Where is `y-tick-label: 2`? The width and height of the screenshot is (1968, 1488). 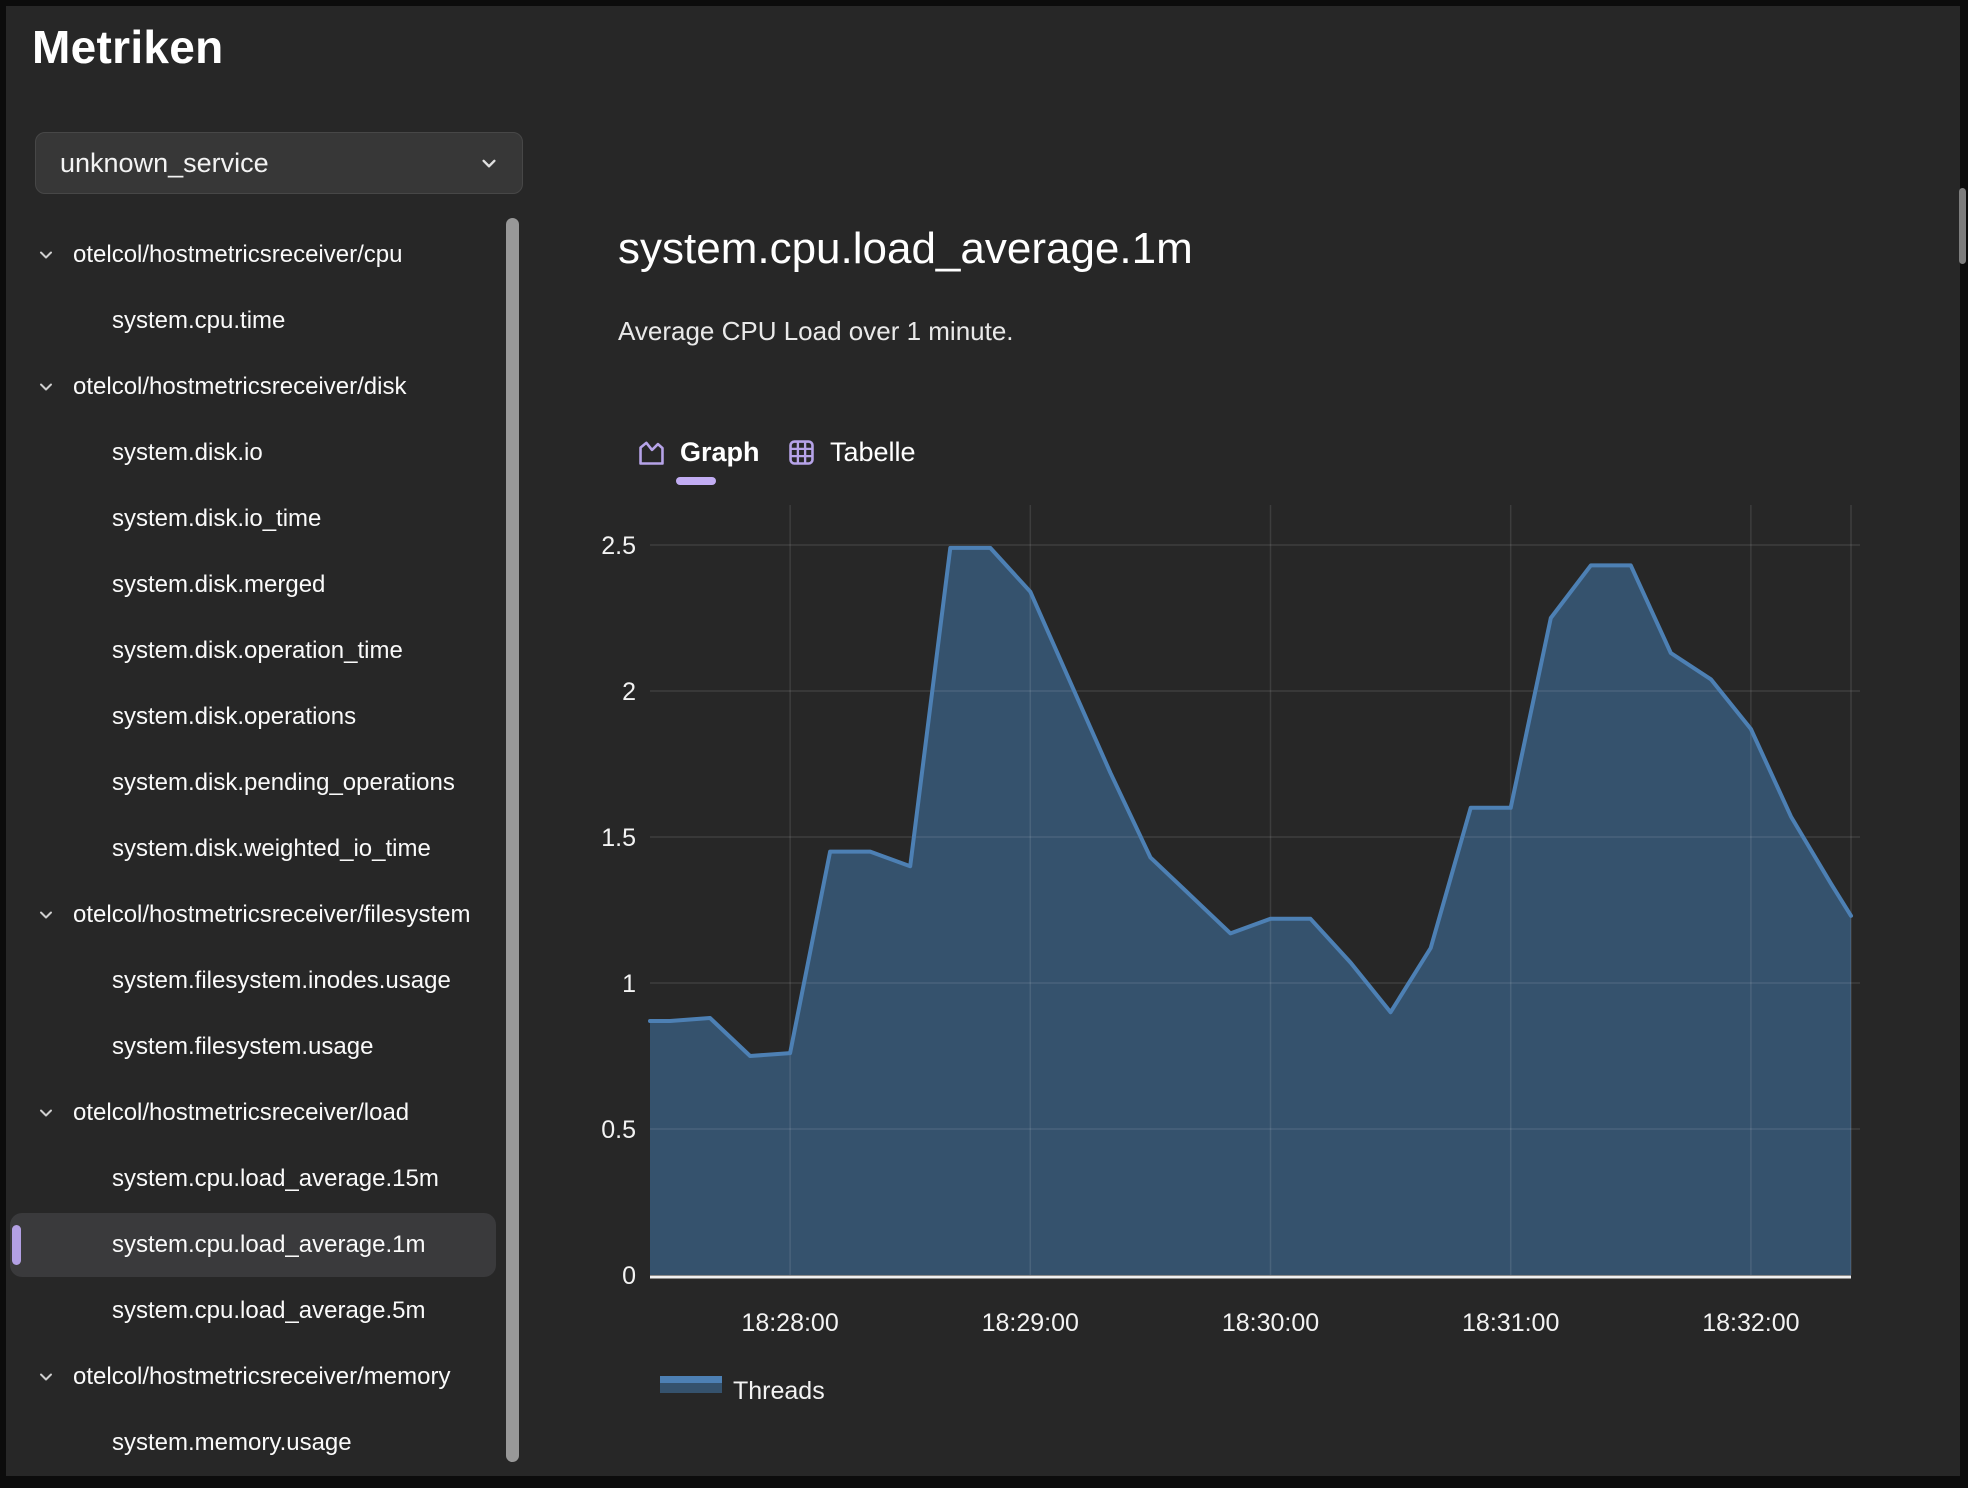 y-tick-label: 2 is located at coordinates (629, 692).